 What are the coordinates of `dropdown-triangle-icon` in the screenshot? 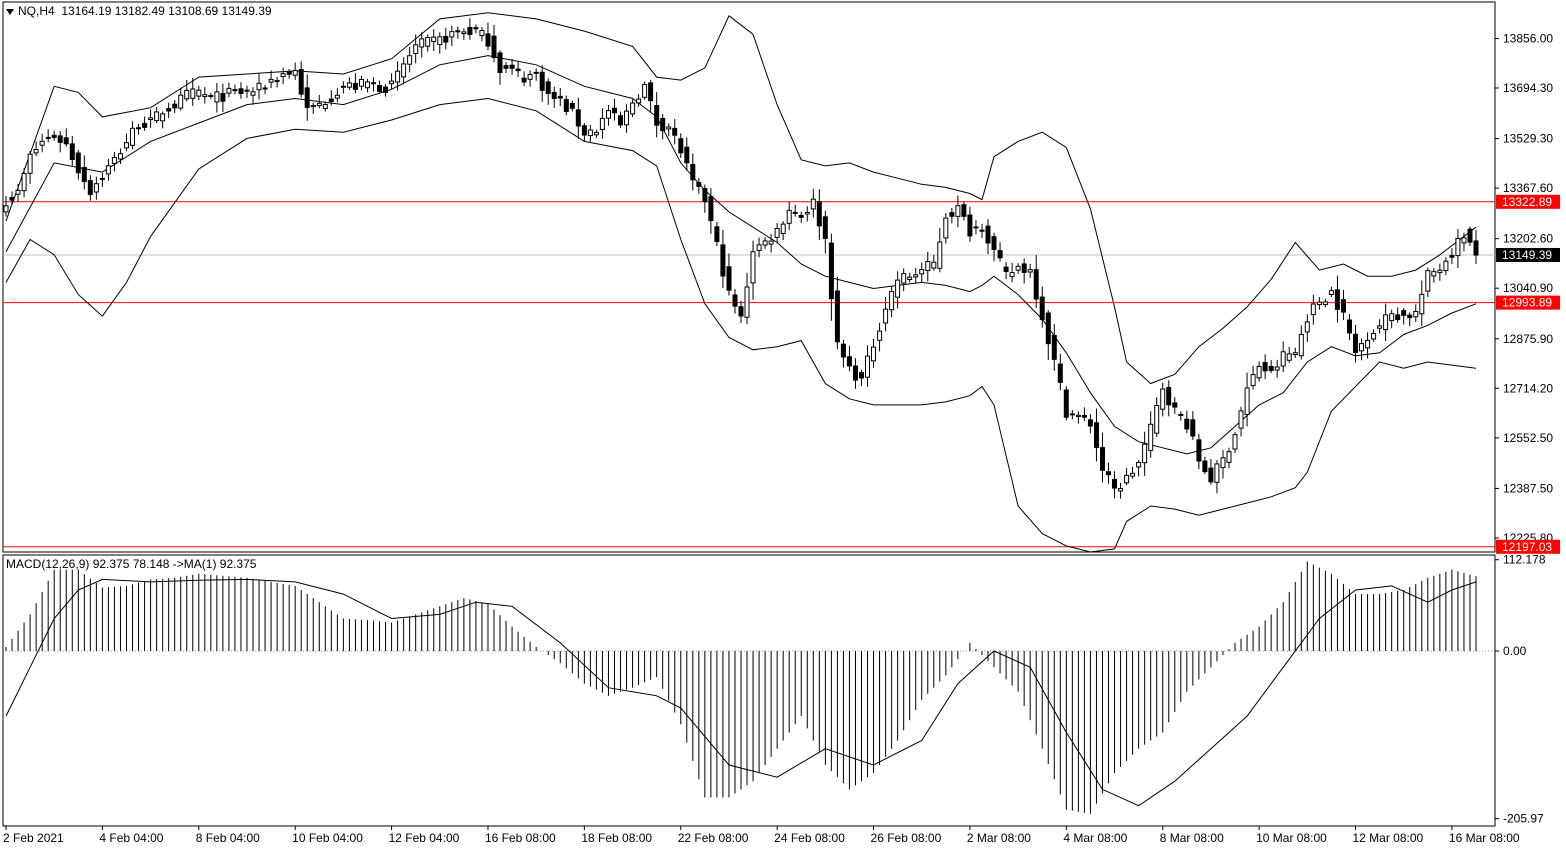 It's located at (10, 11).